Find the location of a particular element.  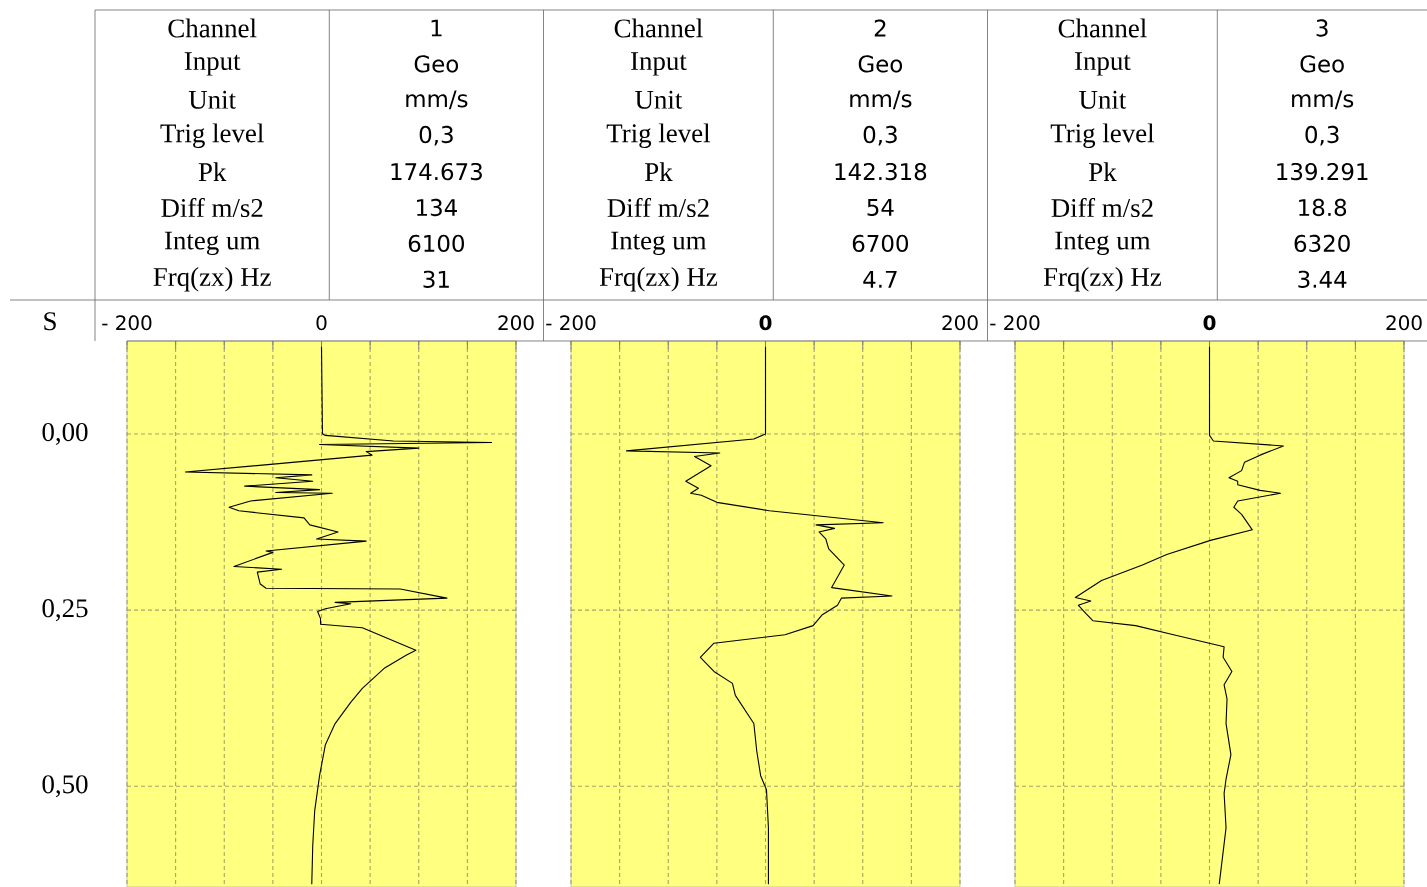

text: 174.673 is located at coordinates (436, 171).